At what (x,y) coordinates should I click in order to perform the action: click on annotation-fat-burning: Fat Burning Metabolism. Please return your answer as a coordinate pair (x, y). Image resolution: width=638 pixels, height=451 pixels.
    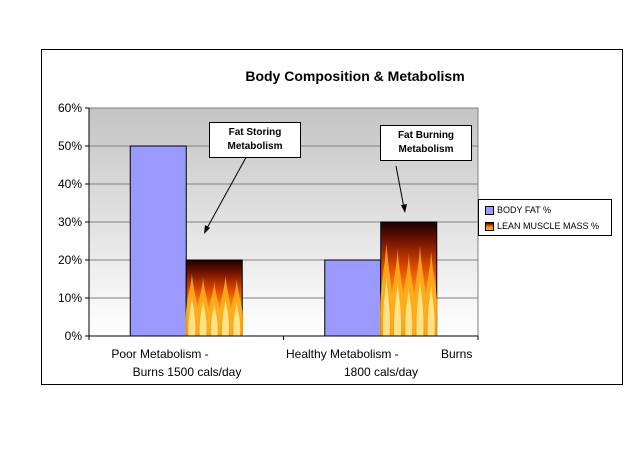
    Looking at the image, I should click on (426, 143).